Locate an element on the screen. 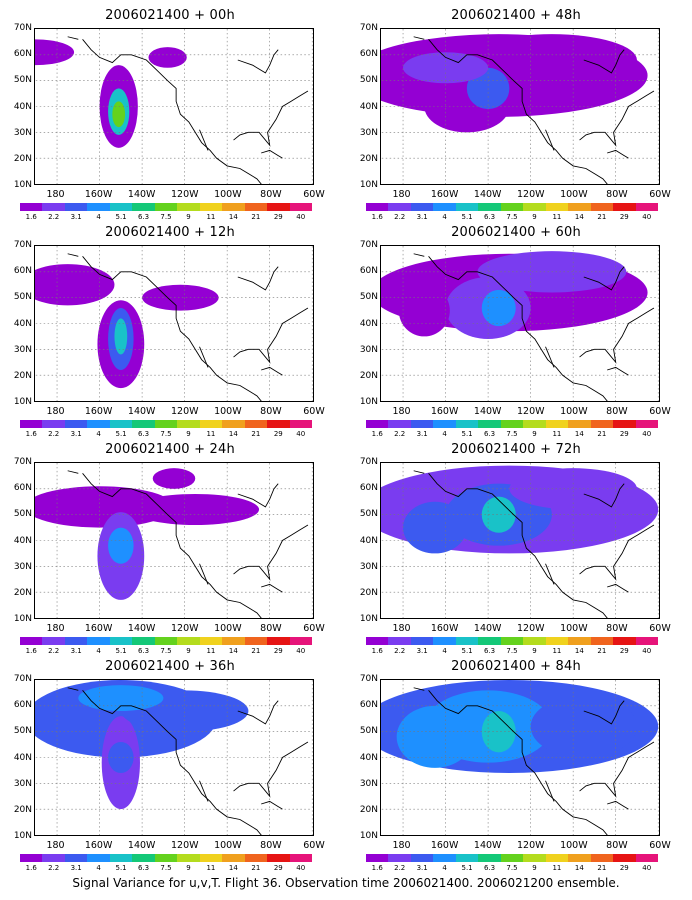 This screenshot has width=692, height=900. lon-tick-label: 120W is located at coordinates (185, 411).